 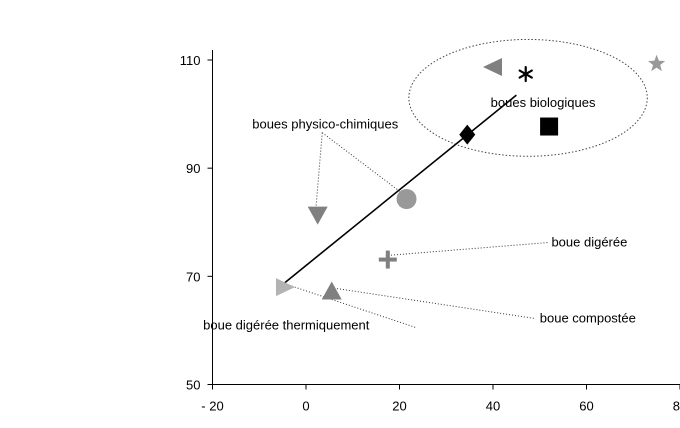 I want to click on y-tick-label: 110, so click(x=190, y=60).